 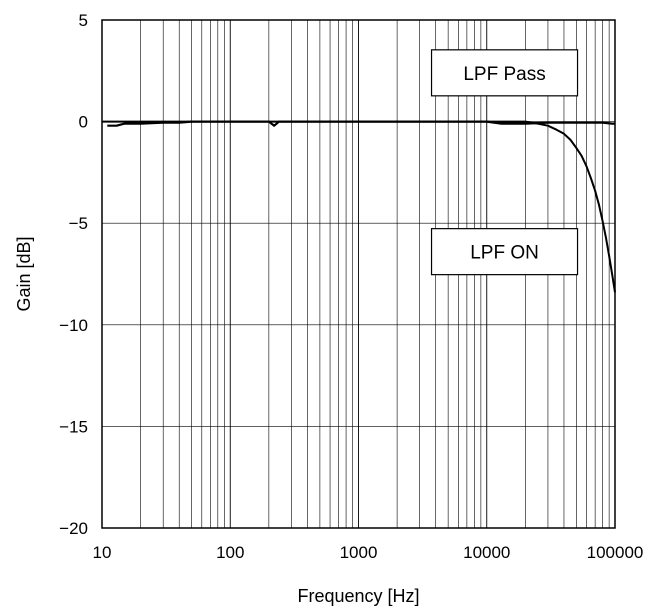 I want to click on annotations: LPF Pass LPF ON, so click(x=504, y=162).